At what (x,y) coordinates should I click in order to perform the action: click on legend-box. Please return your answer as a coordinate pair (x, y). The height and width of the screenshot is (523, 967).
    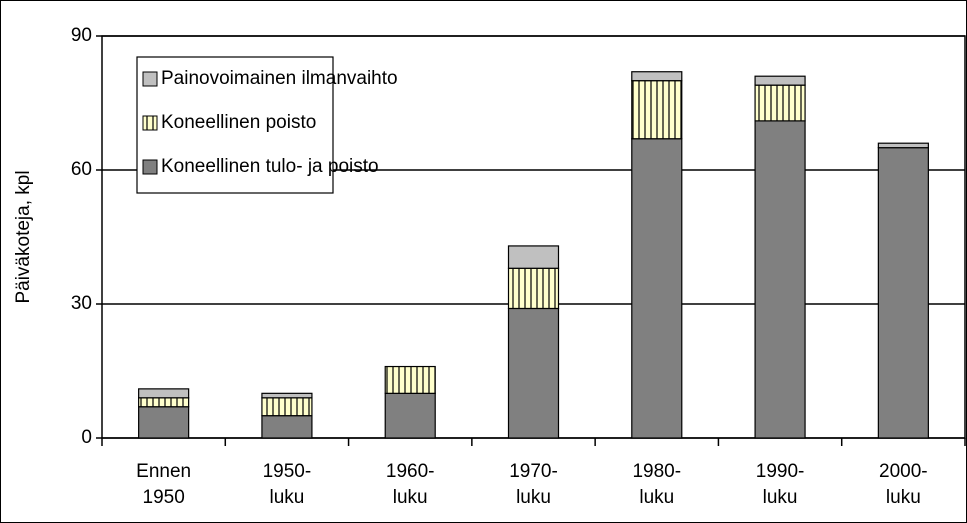
    Looking at the image, I should click on (235, 125).